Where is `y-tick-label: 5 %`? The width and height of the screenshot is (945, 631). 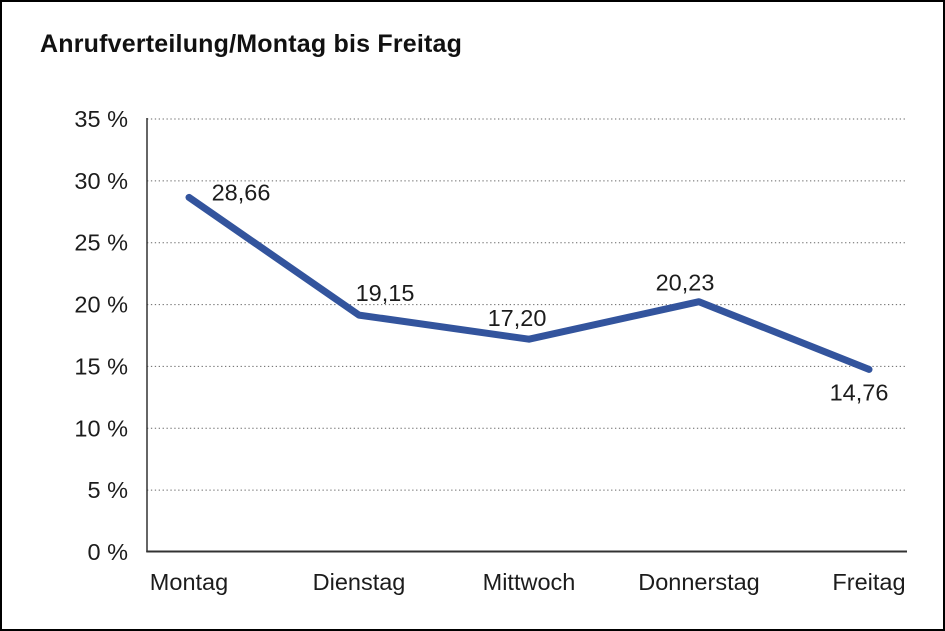
y-tick-label: 5 % is located at coordinates (108, 490).